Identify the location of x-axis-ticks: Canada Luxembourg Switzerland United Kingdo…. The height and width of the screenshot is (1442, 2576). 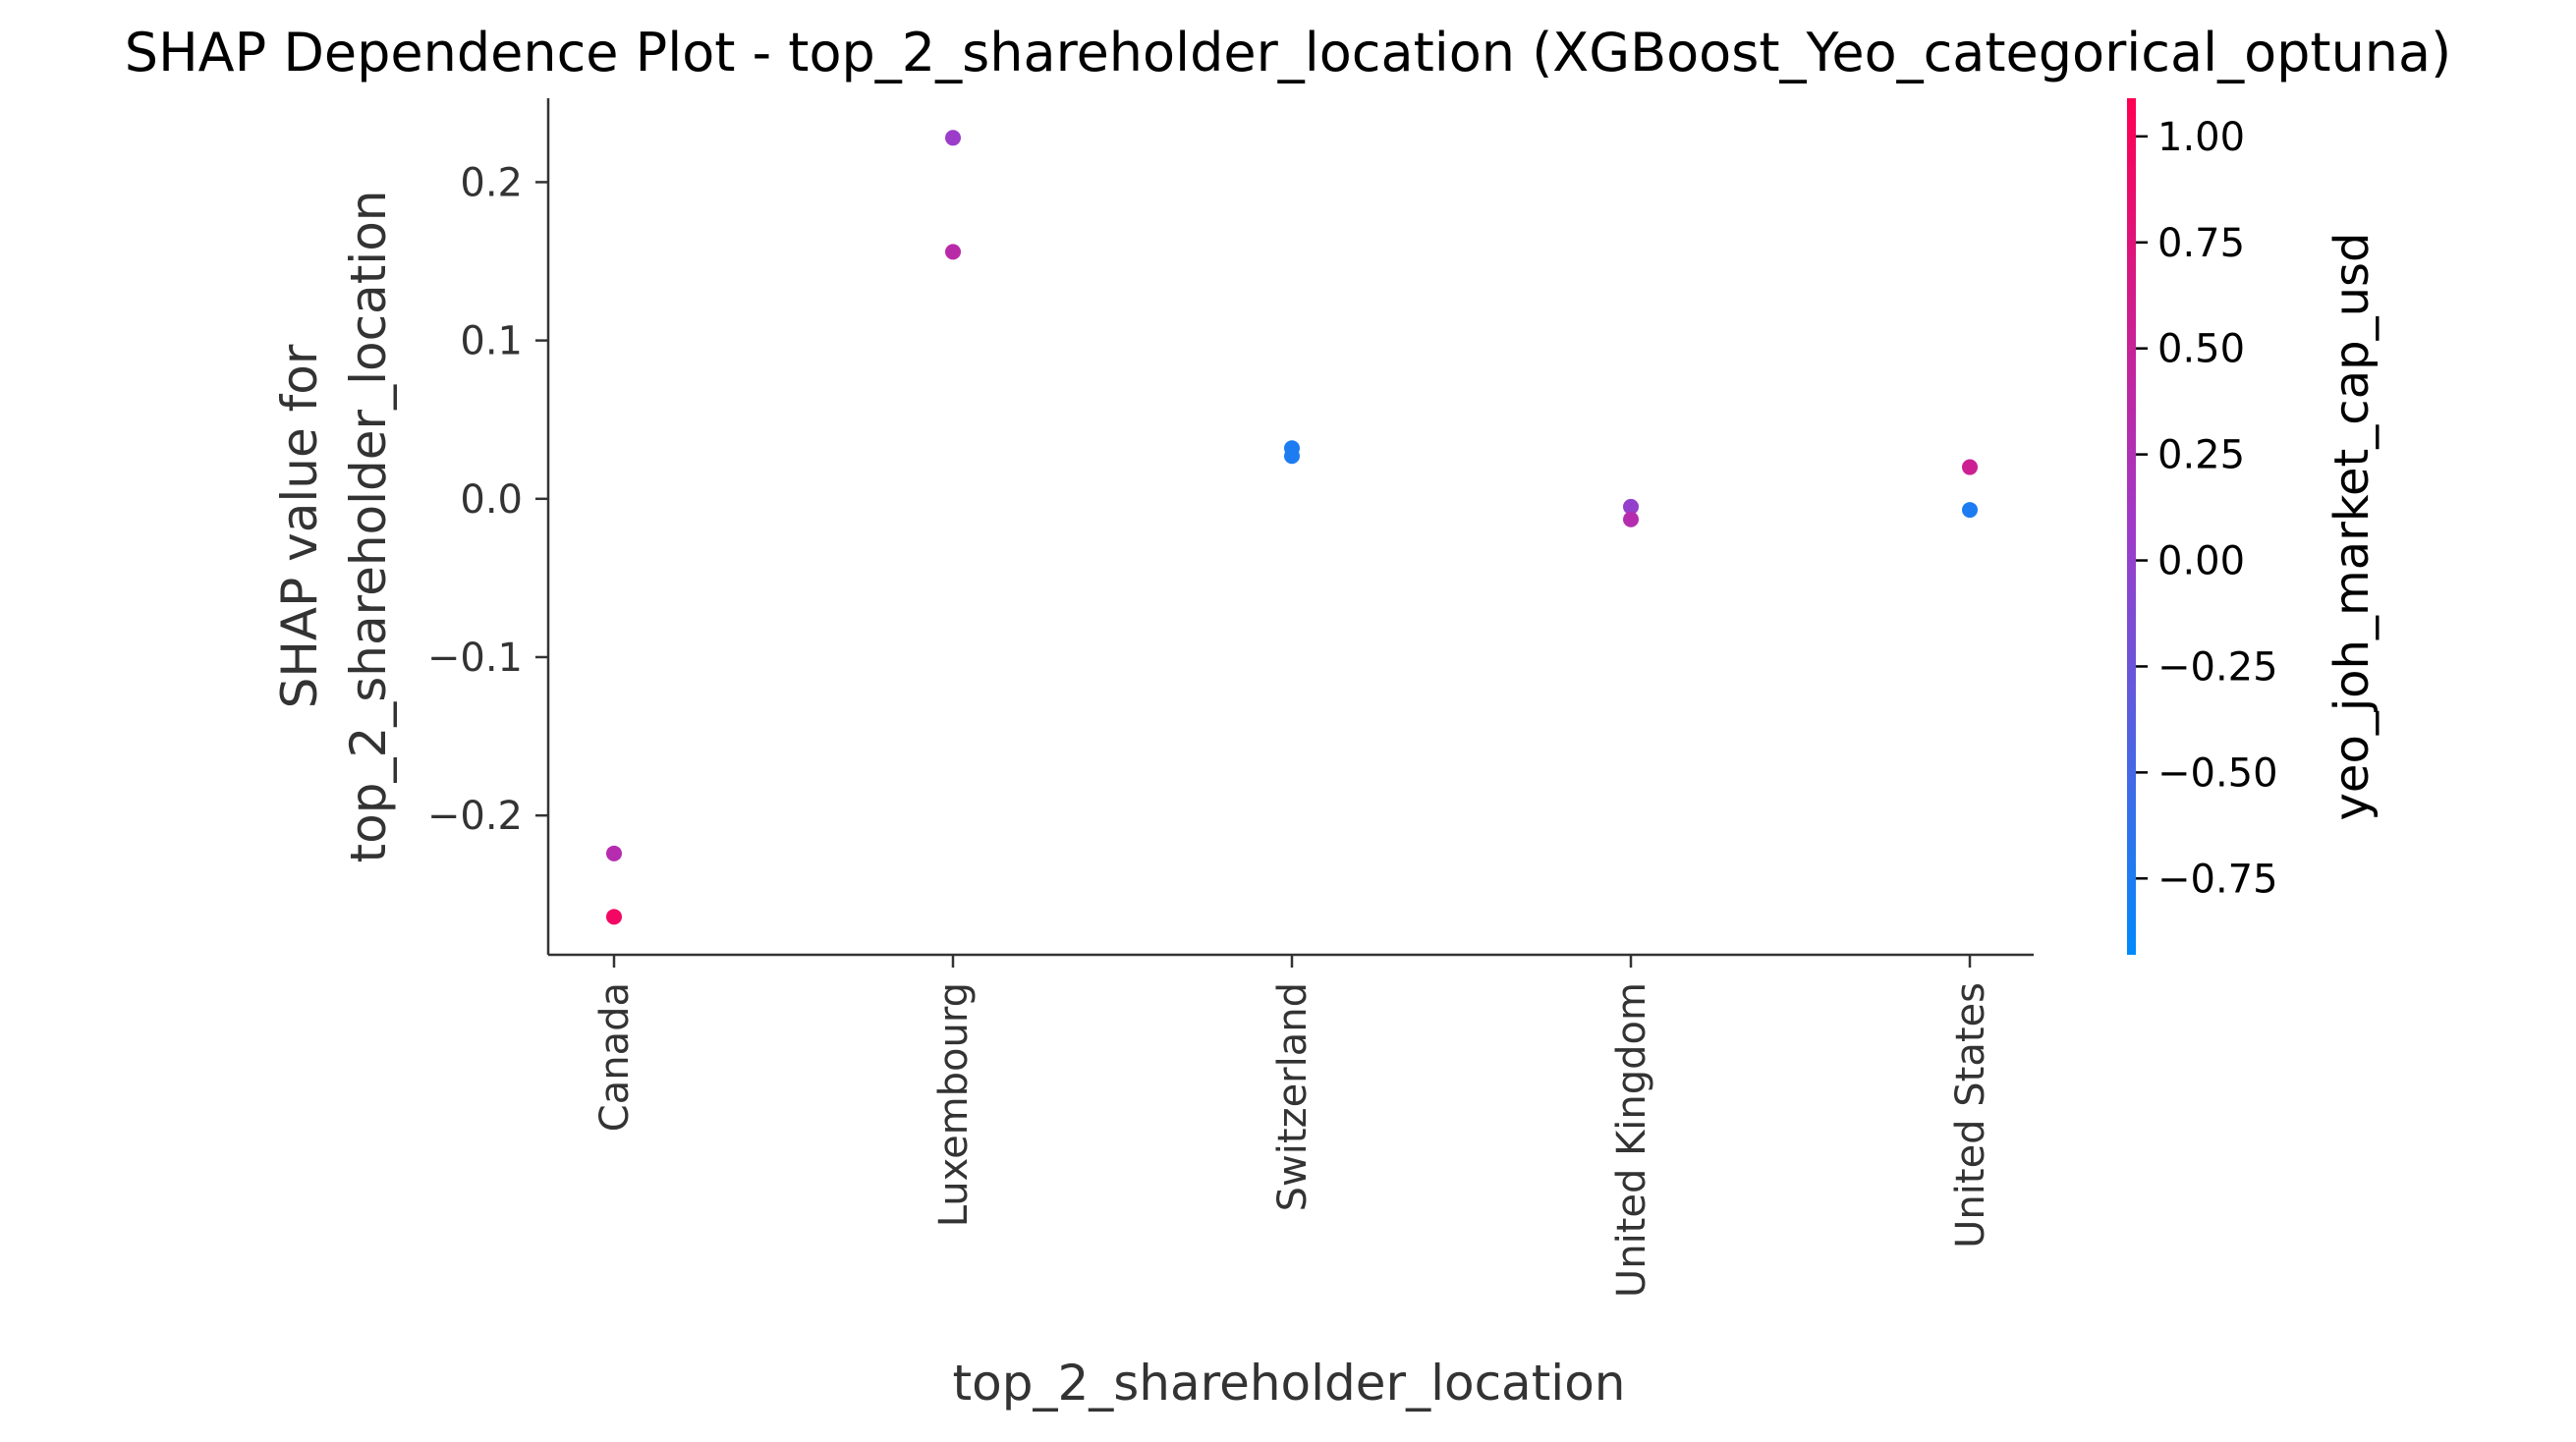
(1292, 1126).